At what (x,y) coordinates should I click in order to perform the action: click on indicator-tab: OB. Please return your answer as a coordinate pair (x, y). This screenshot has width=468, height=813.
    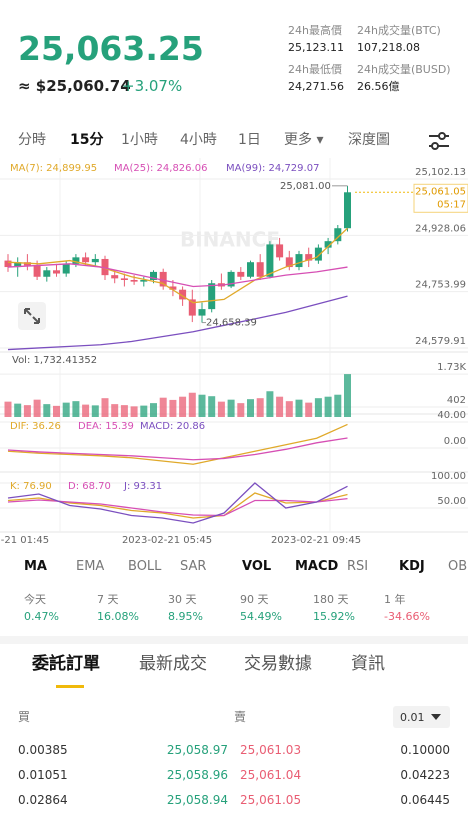
    Looking at the image, I should click on (458, 566).